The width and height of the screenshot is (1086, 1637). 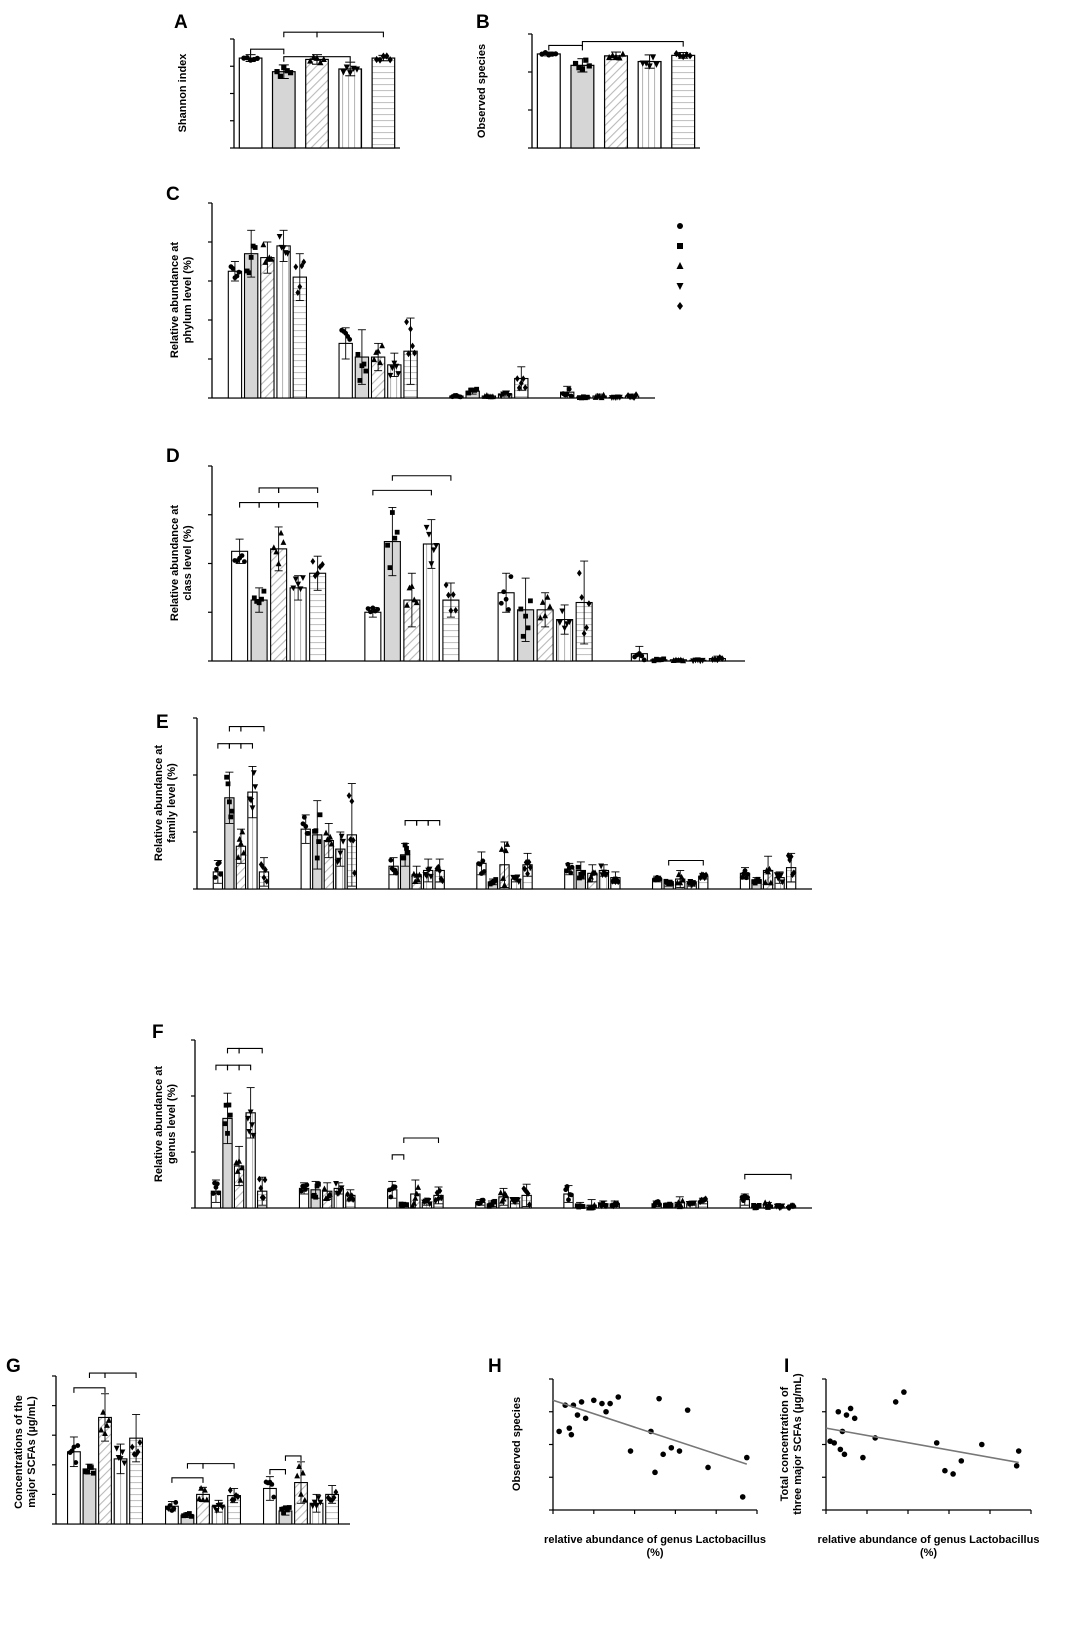 What do you see at coordinates (19, 1452) in the screenshot?
I see `y-axis-label-line: Concentrations of the` at bounding box center [19, 1452].